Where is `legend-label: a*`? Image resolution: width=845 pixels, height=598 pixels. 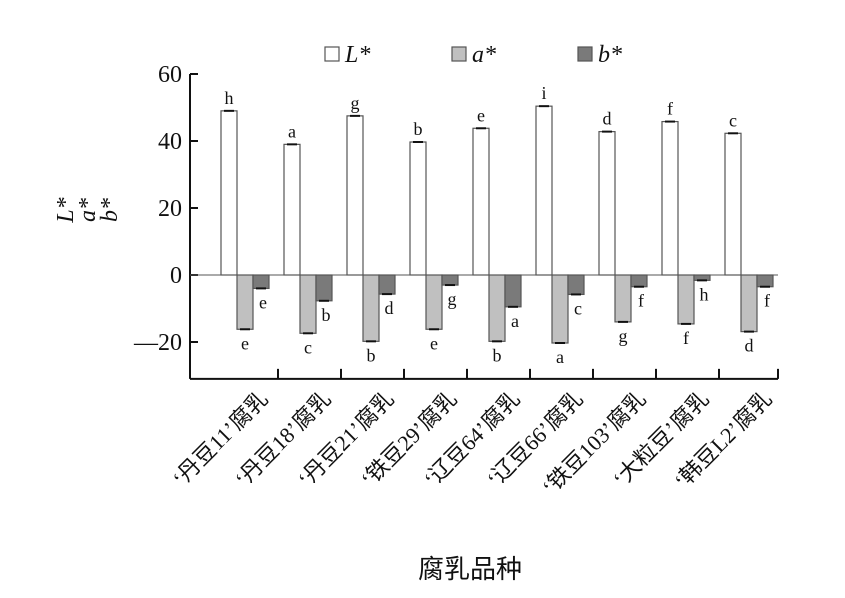 legend-label: a* is located at coordinates (484, 55).